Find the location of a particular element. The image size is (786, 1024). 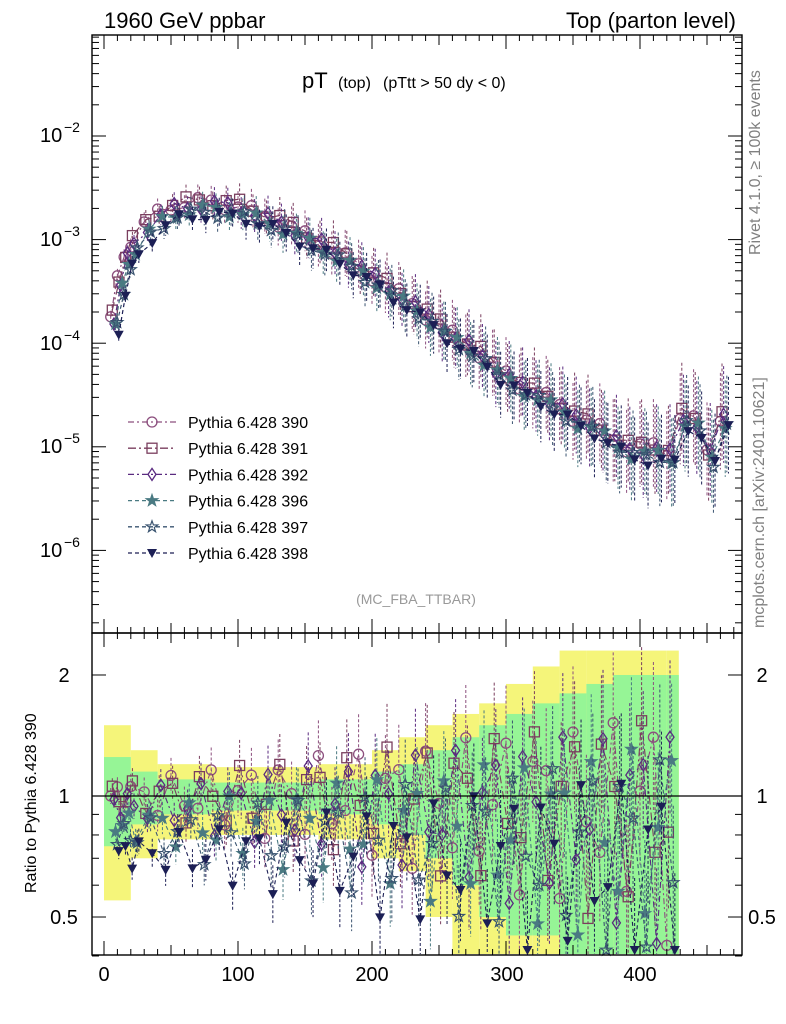

mcplots-reference-text: mcplots.cern.ch [arXiv:2401.10621] is located at coordinates (759, 502).